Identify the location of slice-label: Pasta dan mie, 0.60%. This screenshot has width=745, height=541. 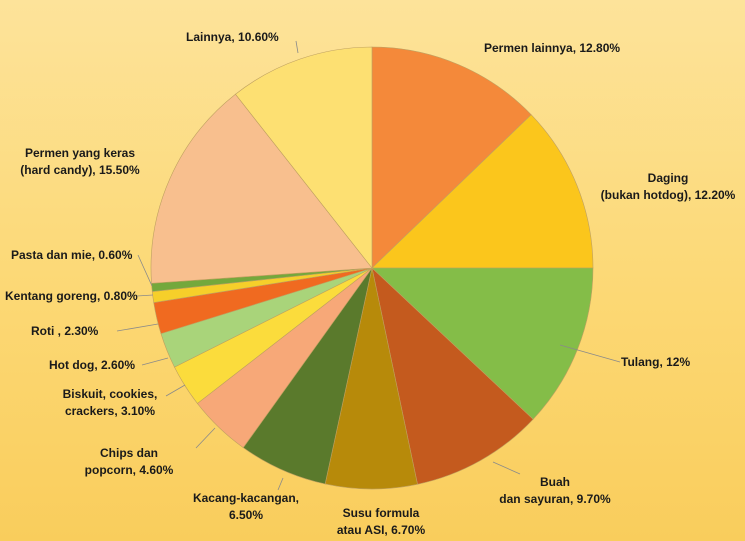
(72, 255).